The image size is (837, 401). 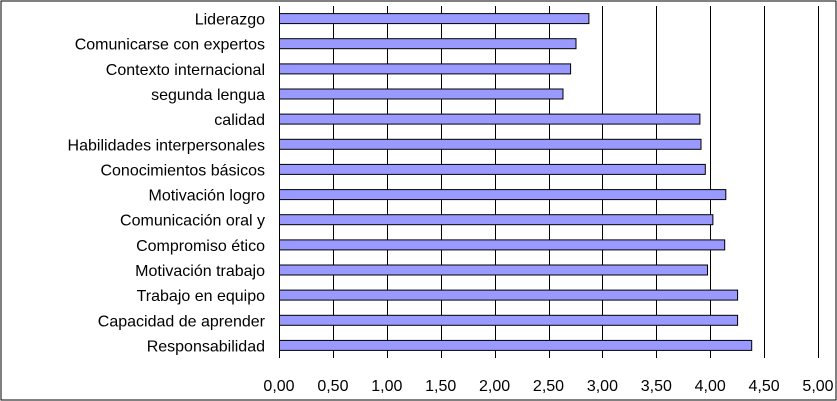 What do you see at coordinates (201, 296) in the screenshot?
I see `category-label: Trabajo en equipo` at bounding box center [201, 296].